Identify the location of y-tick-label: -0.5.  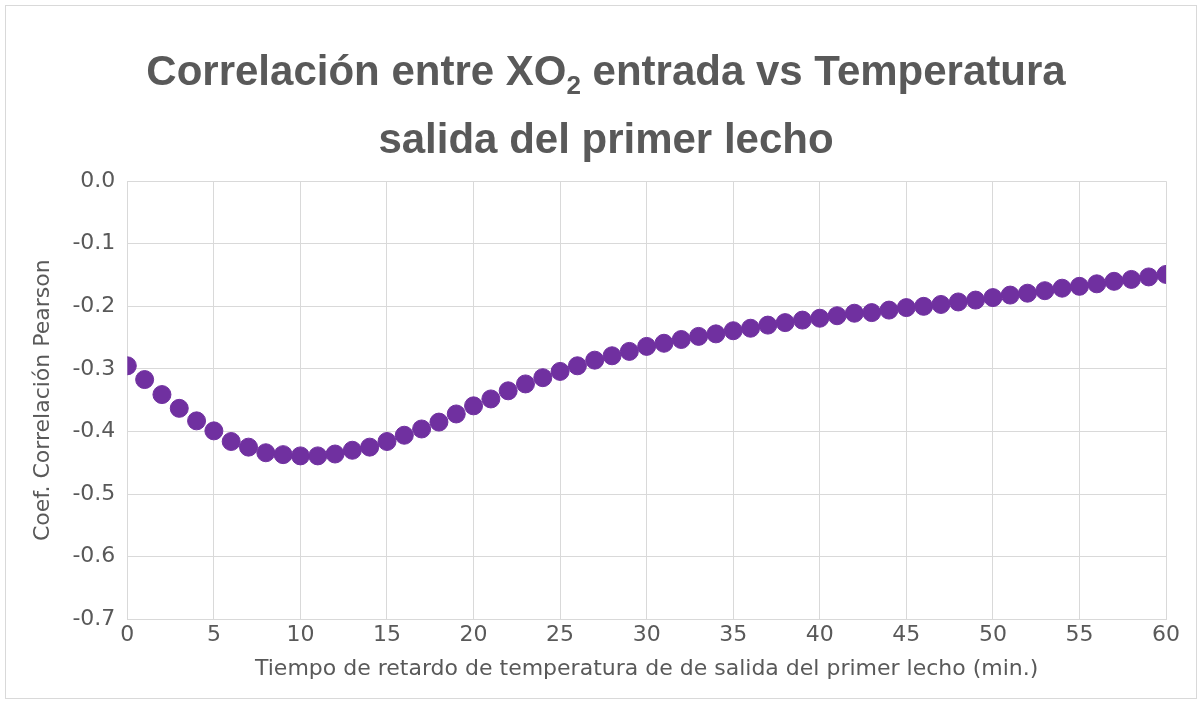
(94, 492).